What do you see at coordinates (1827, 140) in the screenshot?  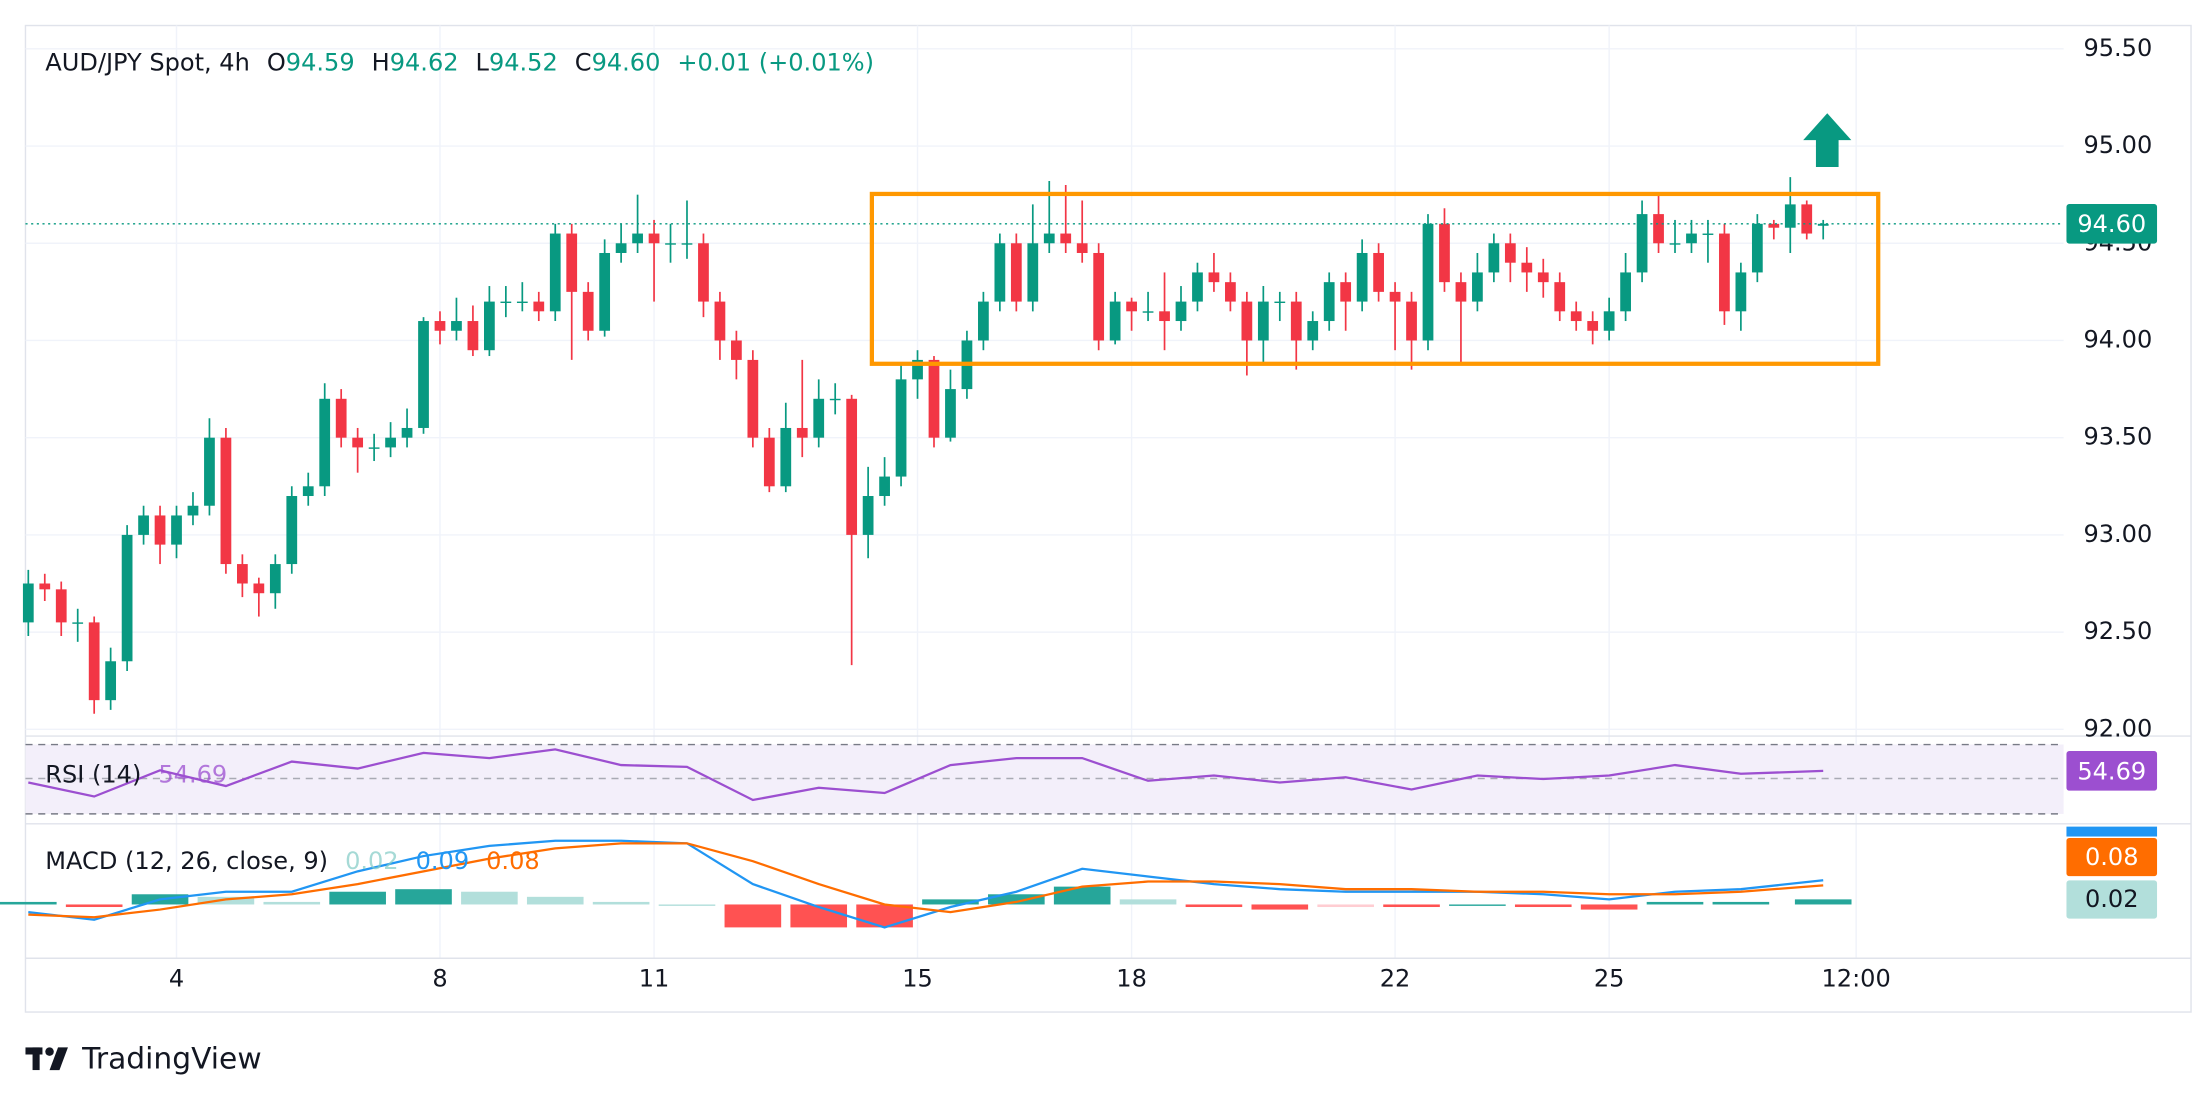 I see `up-arrow` at bounding box center [1827, 140].